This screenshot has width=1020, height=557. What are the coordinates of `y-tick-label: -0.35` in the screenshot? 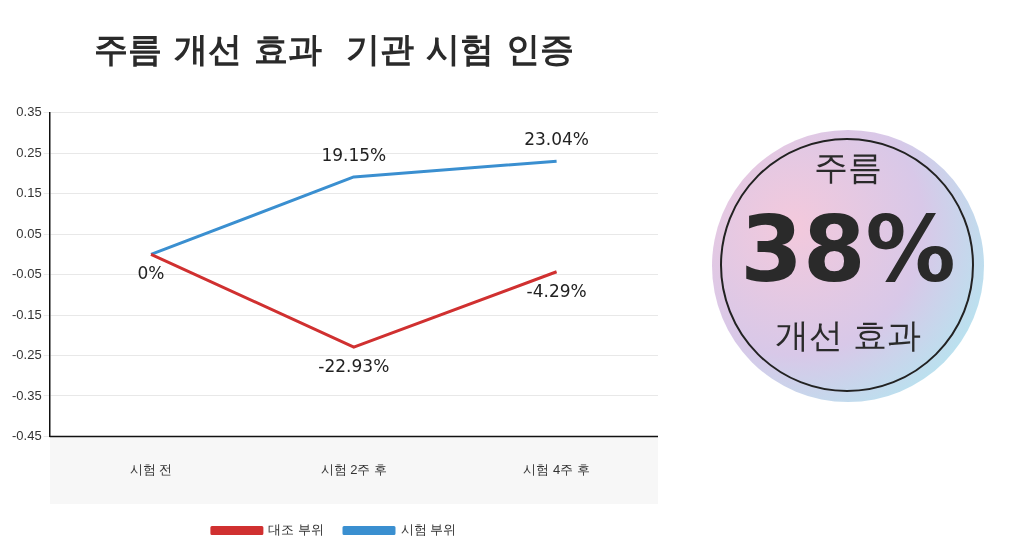 It's located at (26, 395).